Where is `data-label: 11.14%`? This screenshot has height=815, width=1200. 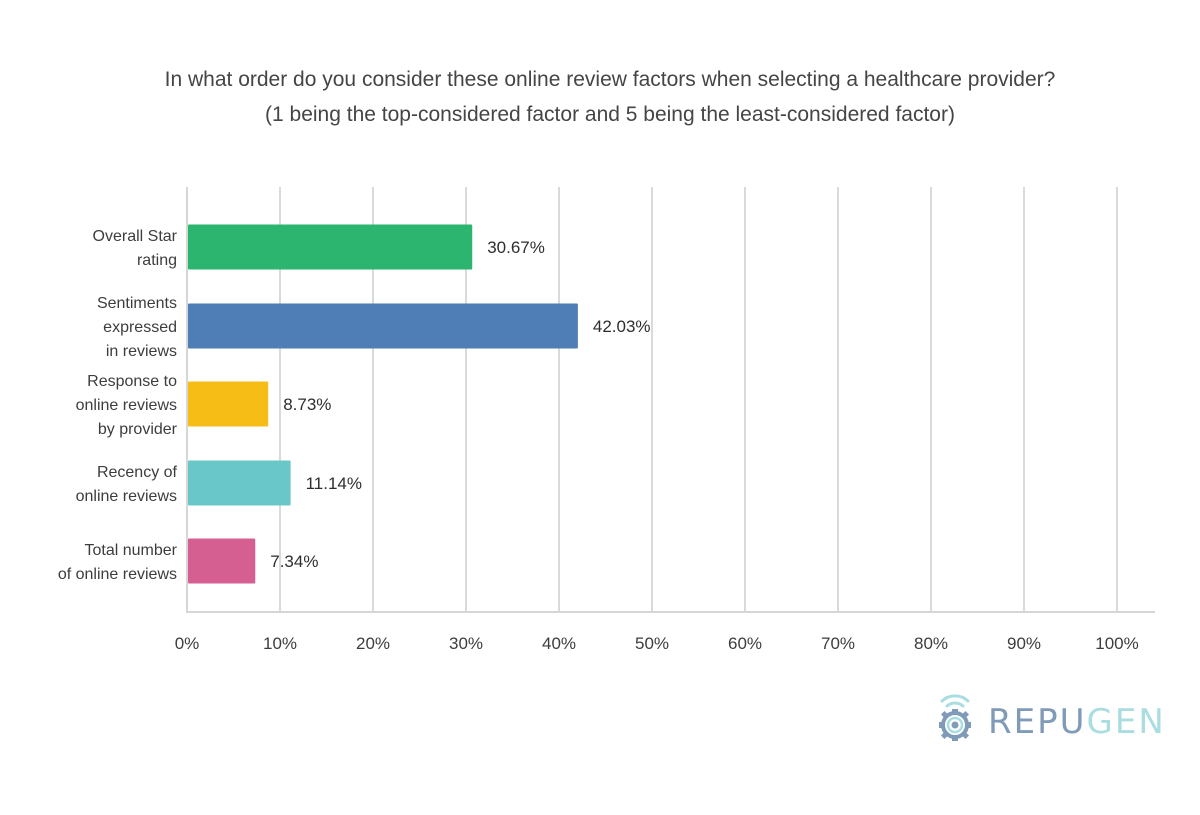
data-label: 11.14% is located at coordinates (334, 483).